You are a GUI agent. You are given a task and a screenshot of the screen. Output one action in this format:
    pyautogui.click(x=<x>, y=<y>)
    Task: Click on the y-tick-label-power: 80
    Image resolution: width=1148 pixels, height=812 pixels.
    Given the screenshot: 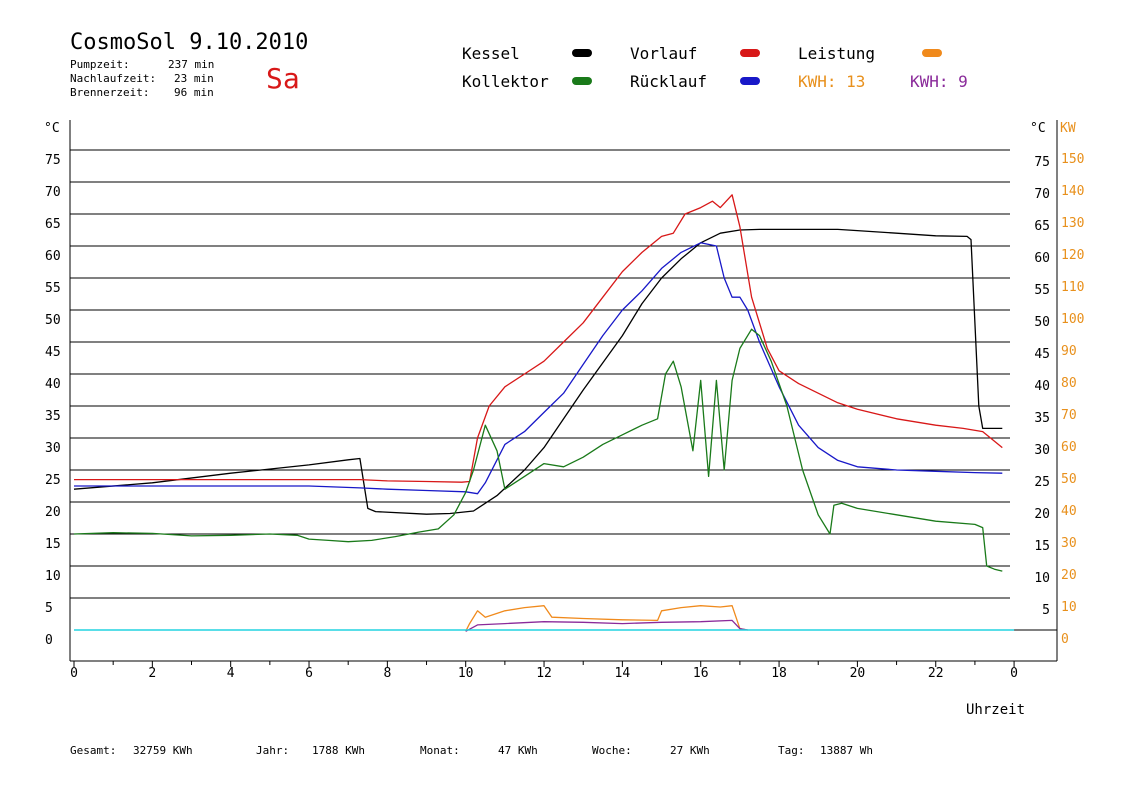 What is the action you would take?
    pyautogui.click(x=1069, y=383)
    